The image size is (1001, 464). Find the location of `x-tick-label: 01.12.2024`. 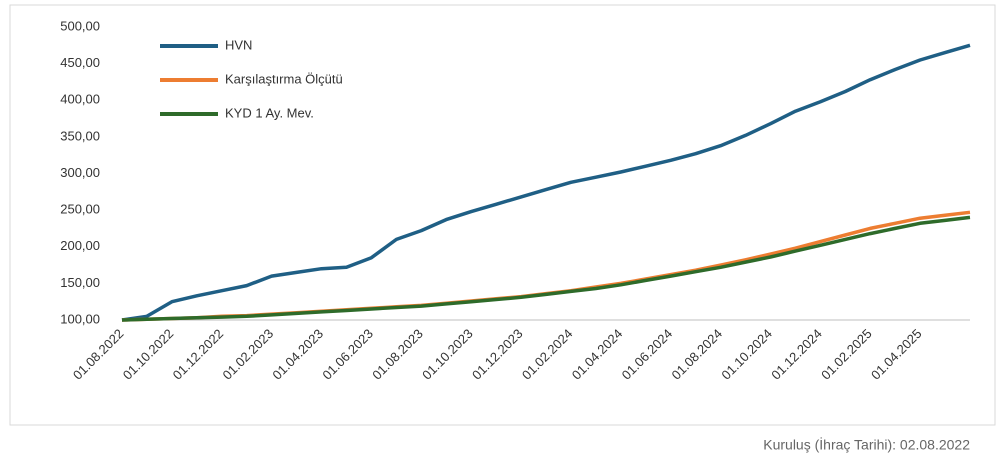

x-tick-label: 01.12.2024 is located at coordinates (796, 354).